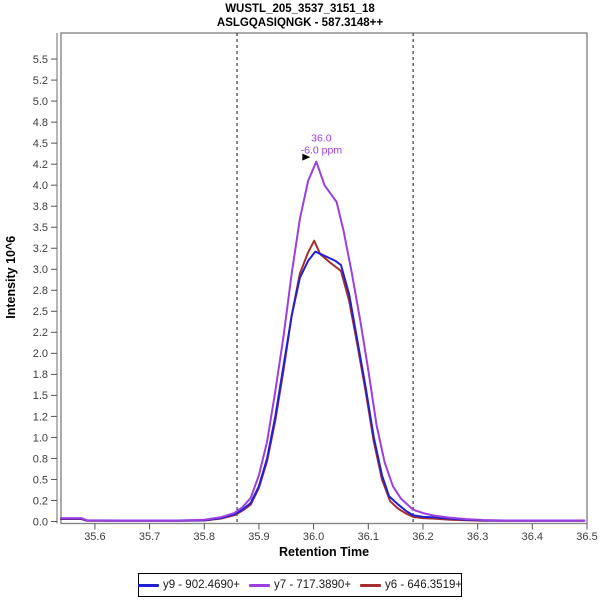 The width and height of the screenshot is (600, 600). What do you see at coordinates (11, 277) in the screenshot?
I see `y-axis-title: Intensity 10^6` at bounding box center [11, 277].